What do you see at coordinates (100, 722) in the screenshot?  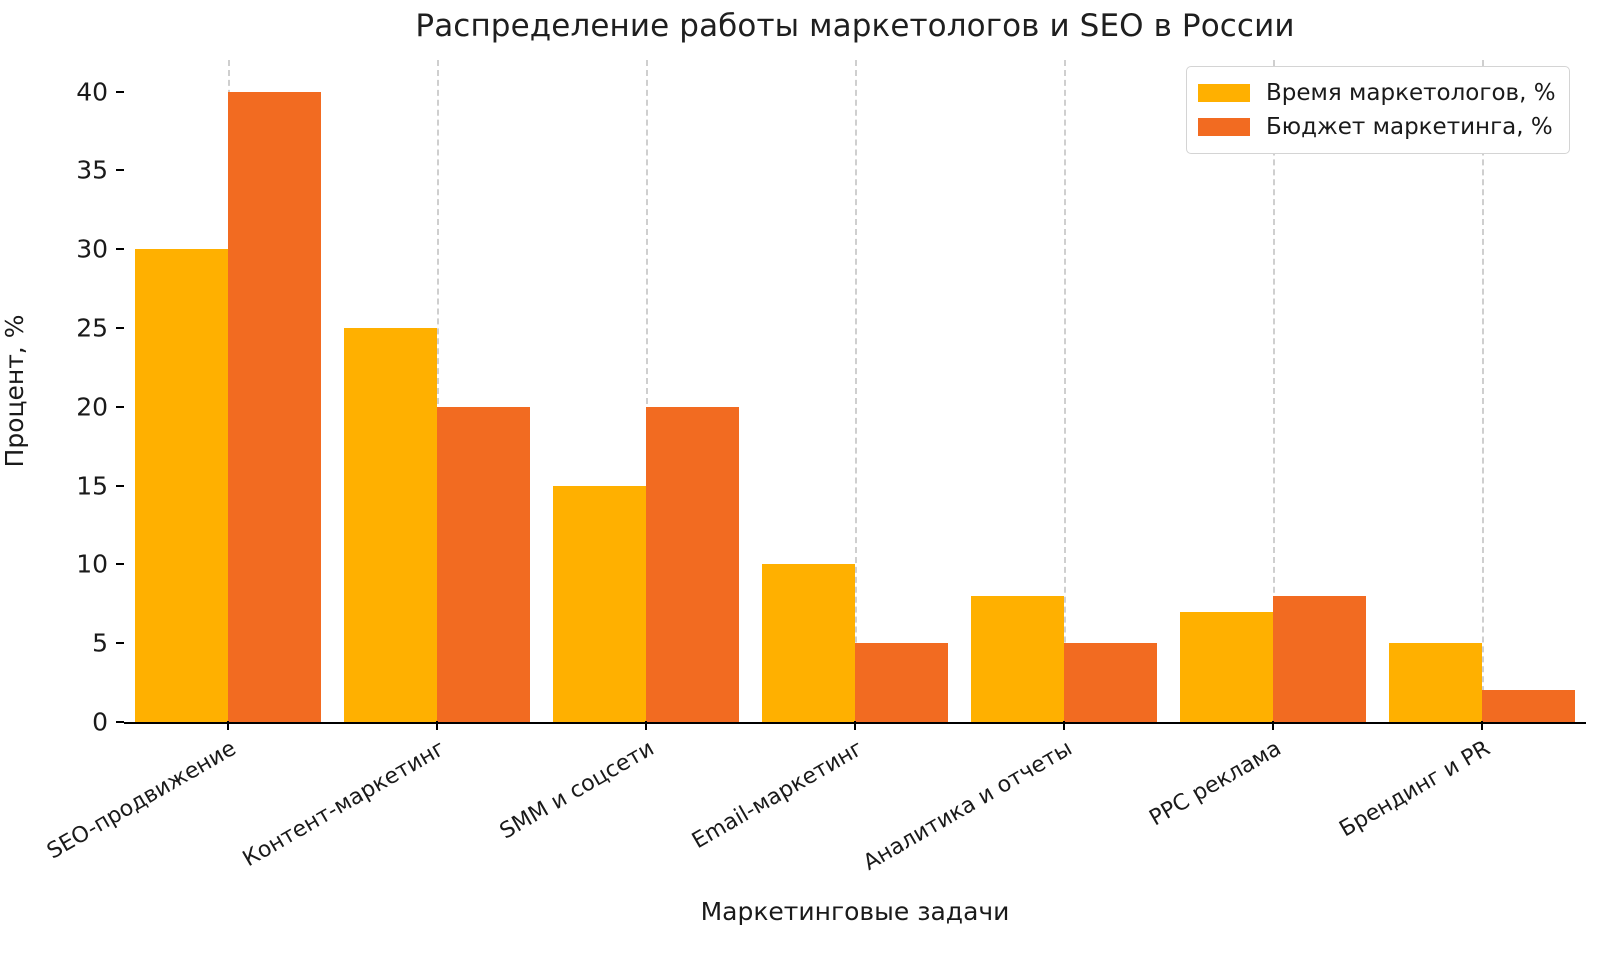 I see `y-tick-label: 0` at bounding box center [100, 722].